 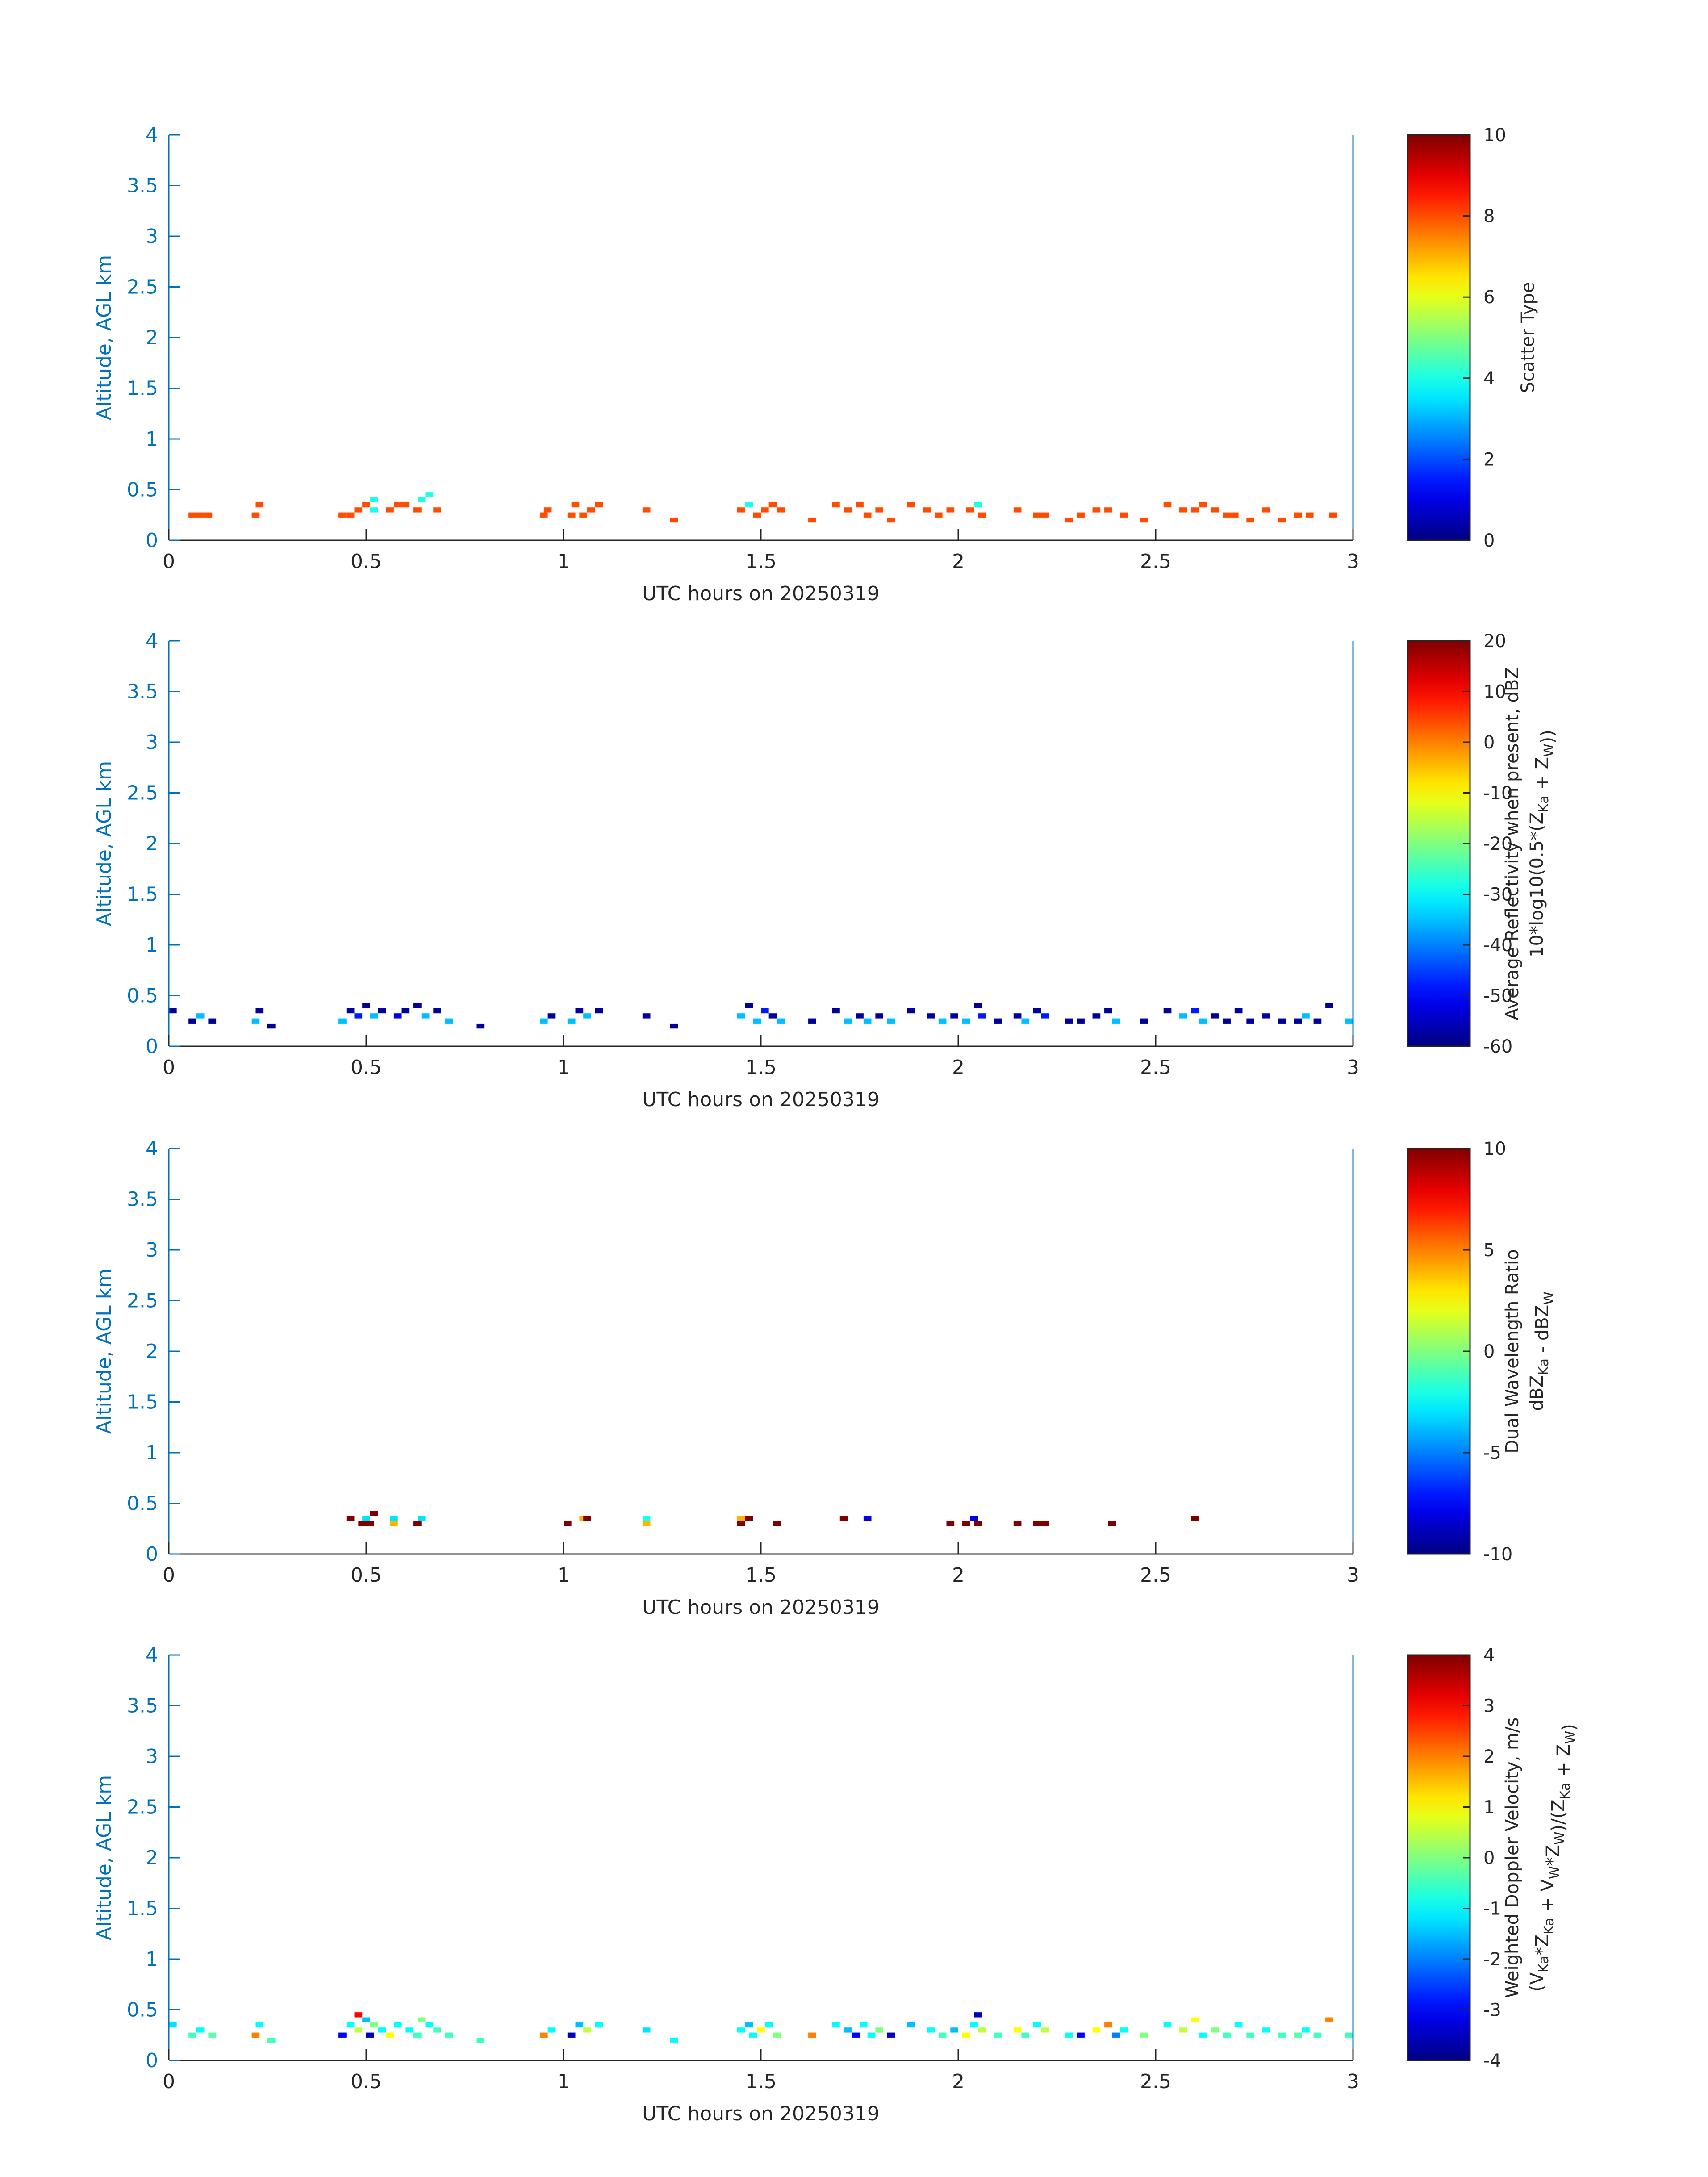 What do you see at coordinates (1492, 2010) in the screenshot?
I see `colorbar-tick-label: -3` at bounding box center [1492, 2010].